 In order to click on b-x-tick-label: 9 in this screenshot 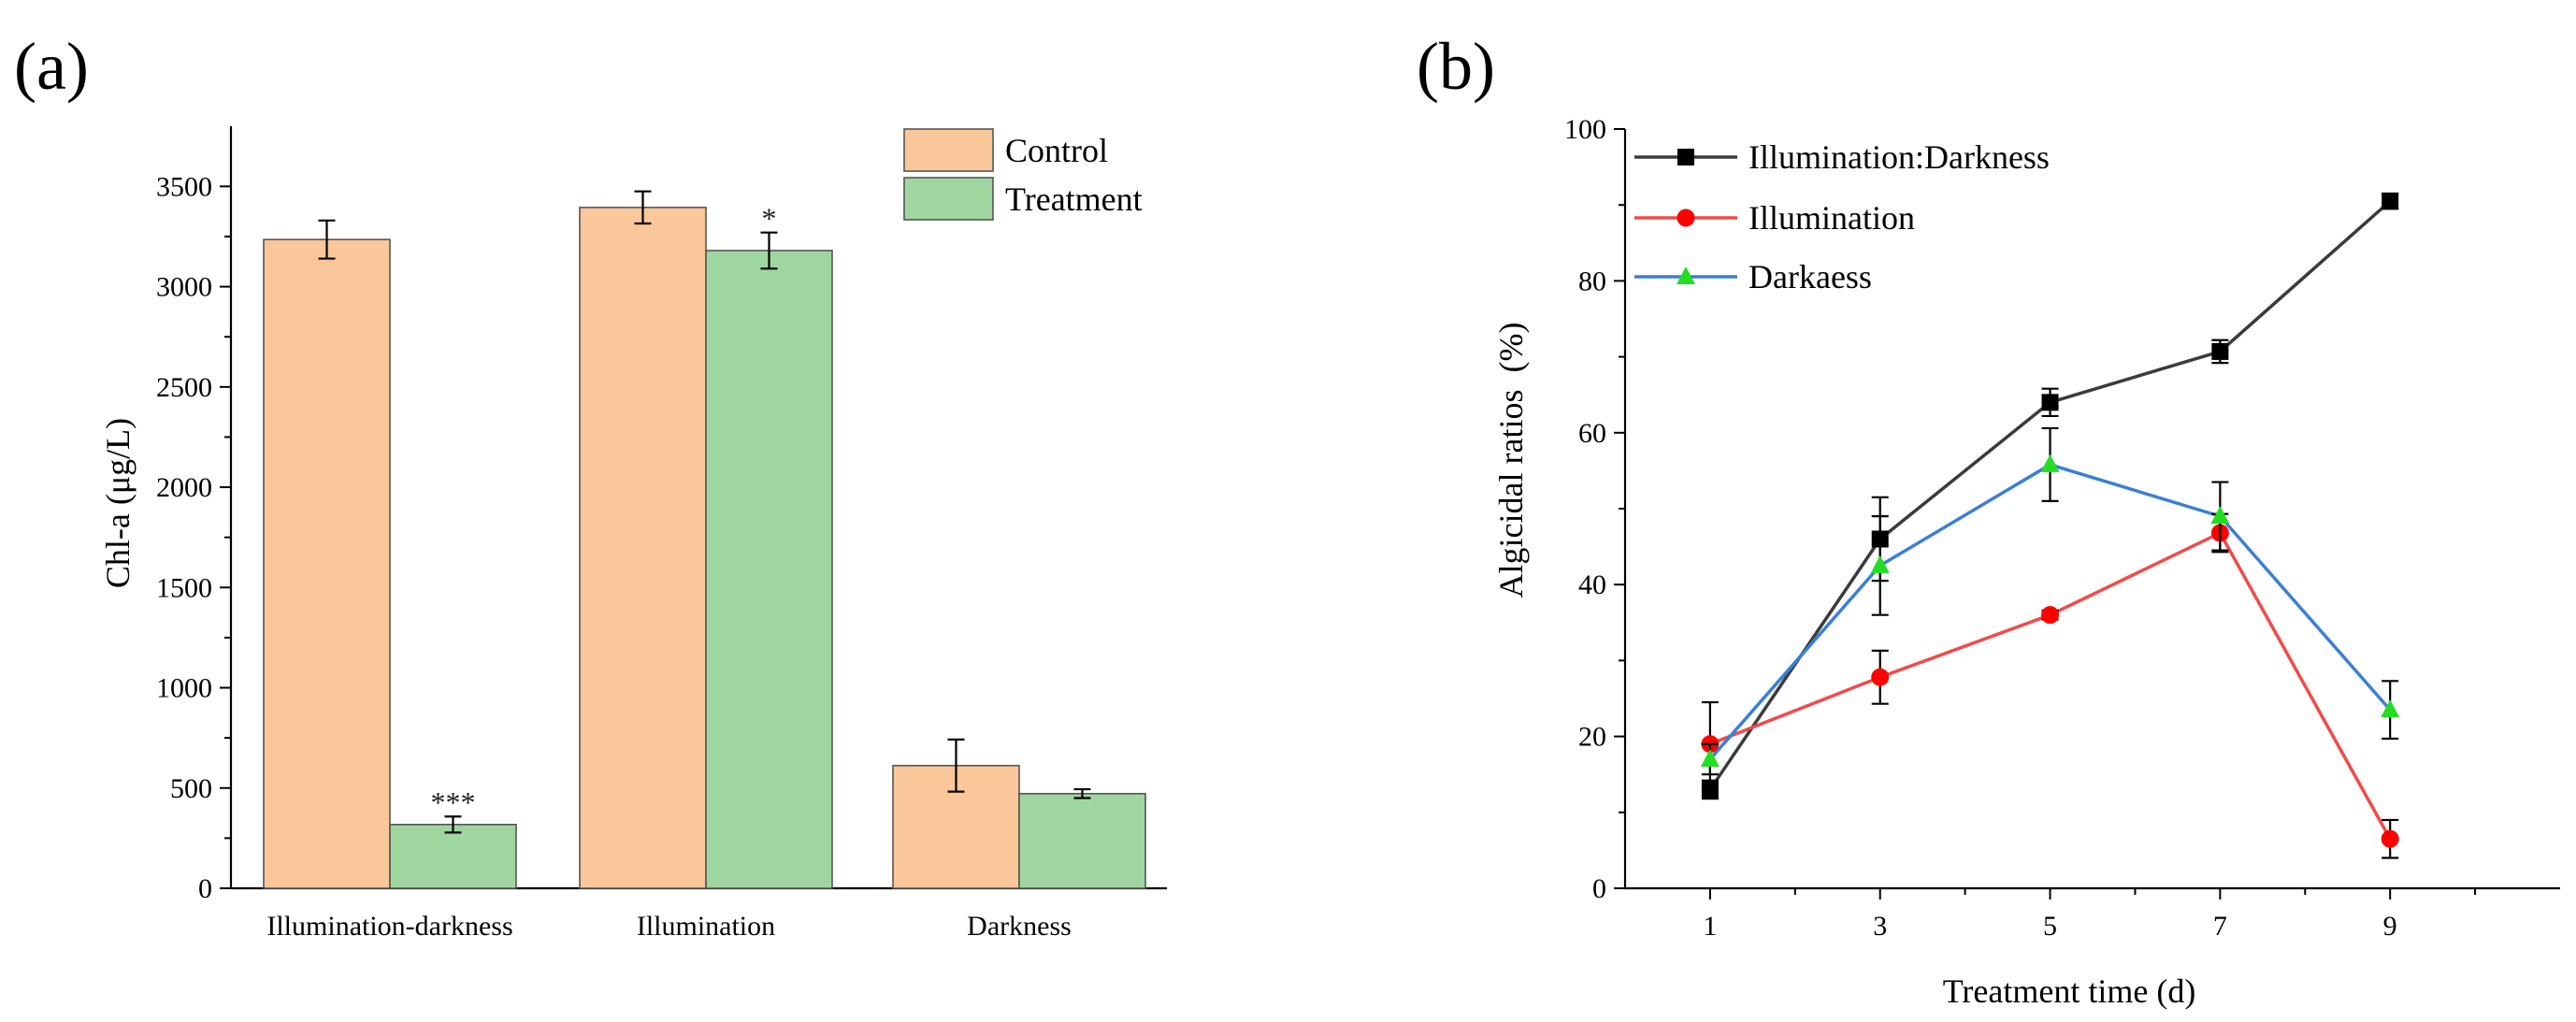, I will do `click(2390, 926)`.